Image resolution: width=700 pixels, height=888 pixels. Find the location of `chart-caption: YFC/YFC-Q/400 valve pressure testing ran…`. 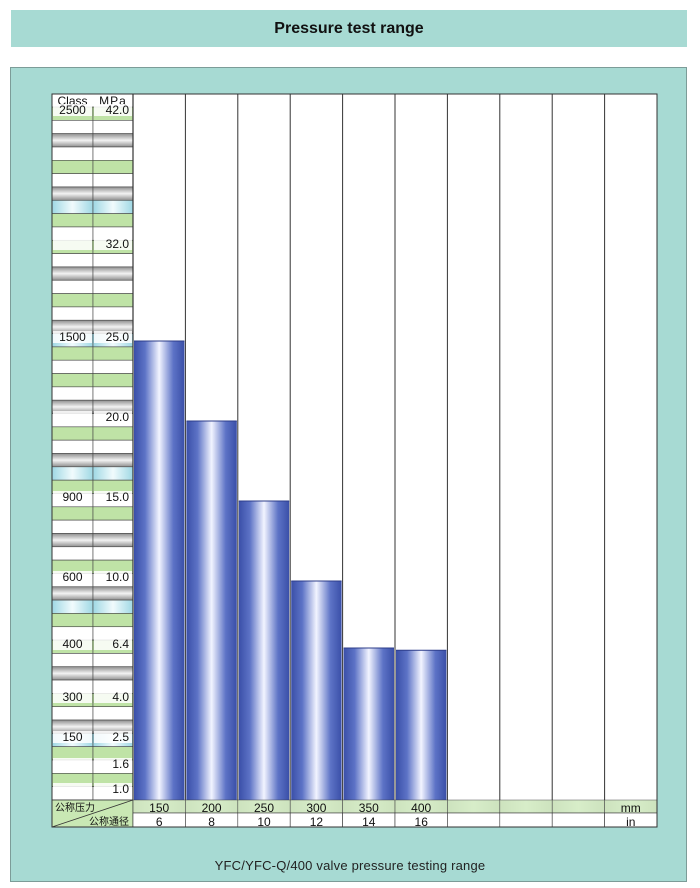

chart-caption: YFC/YFC-Q/400 valve pressure testing ran… is located at coordinates (350, 865).